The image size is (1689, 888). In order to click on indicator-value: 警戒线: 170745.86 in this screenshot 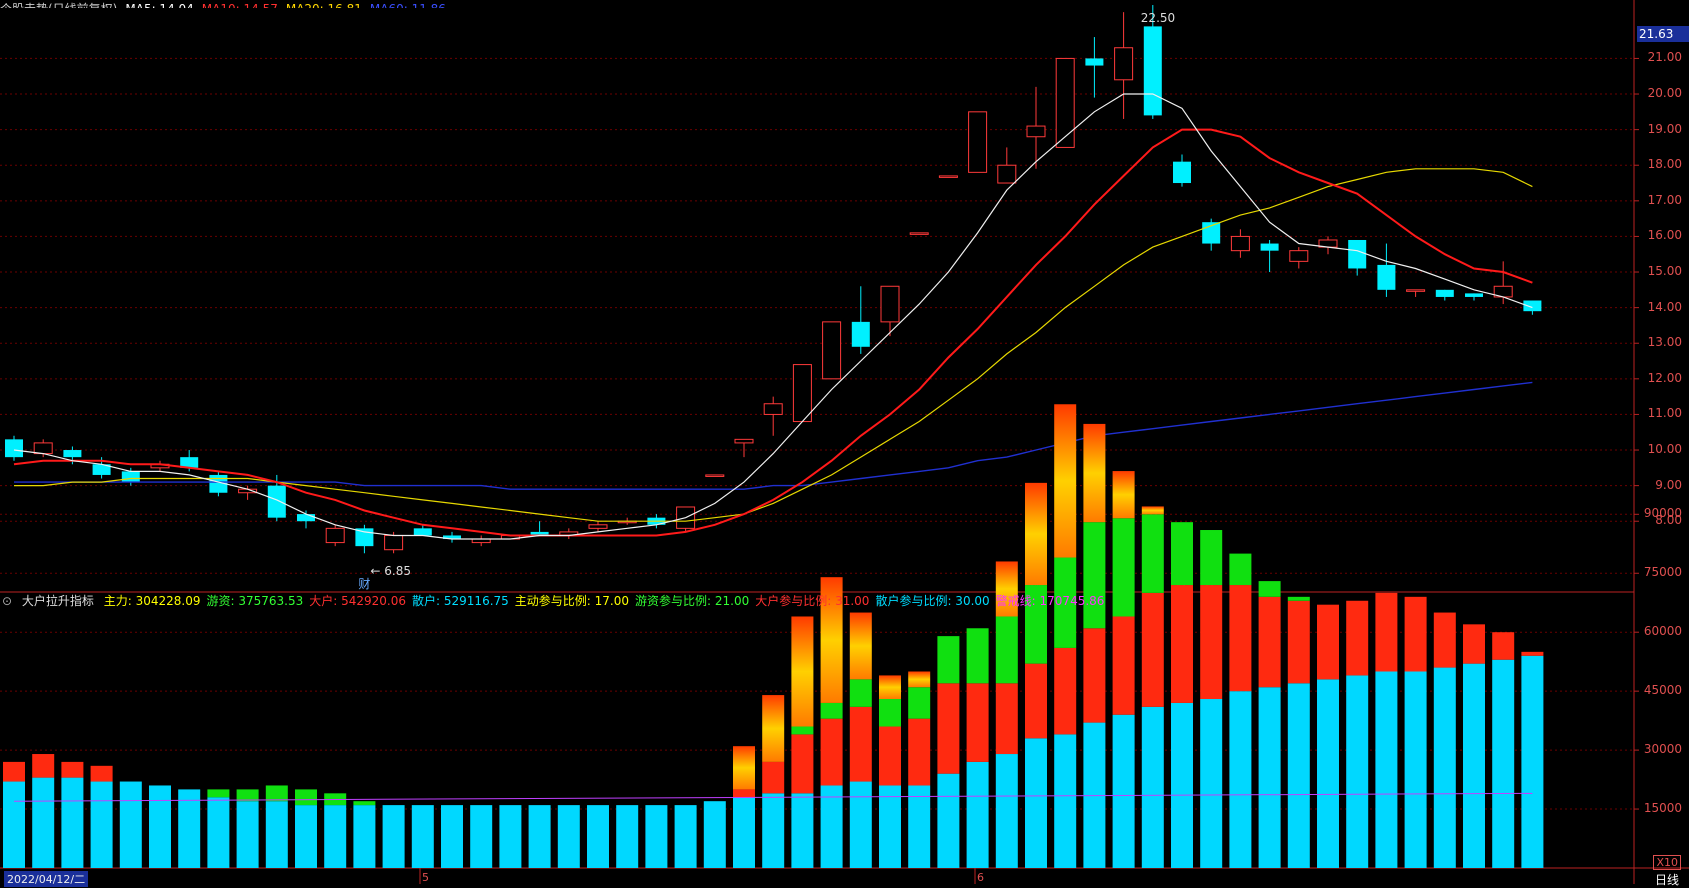, I will do `click(1050, 601)`.